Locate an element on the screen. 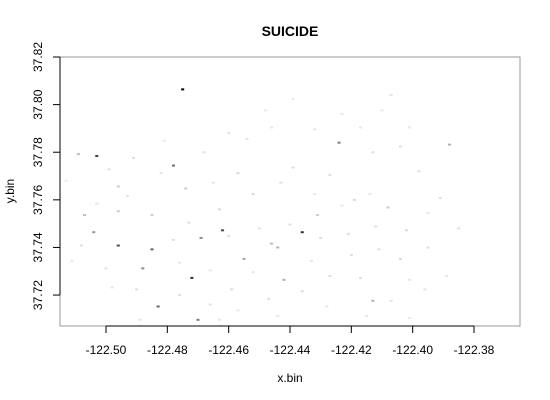 Image resolution: width=550 pixels, height=400 pixels. y-tick-label: 37.76 is located at coordinates (38, 199).